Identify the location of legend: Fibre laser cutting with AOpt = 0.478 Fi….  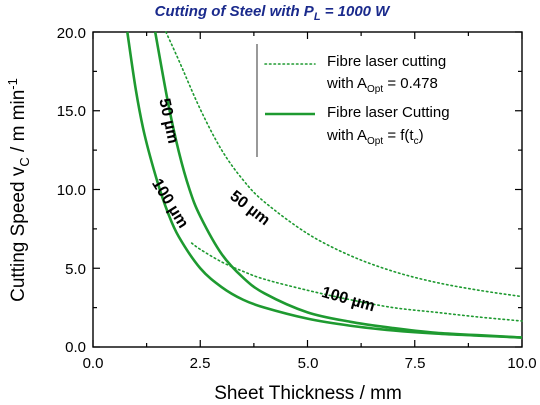
(353, 100).